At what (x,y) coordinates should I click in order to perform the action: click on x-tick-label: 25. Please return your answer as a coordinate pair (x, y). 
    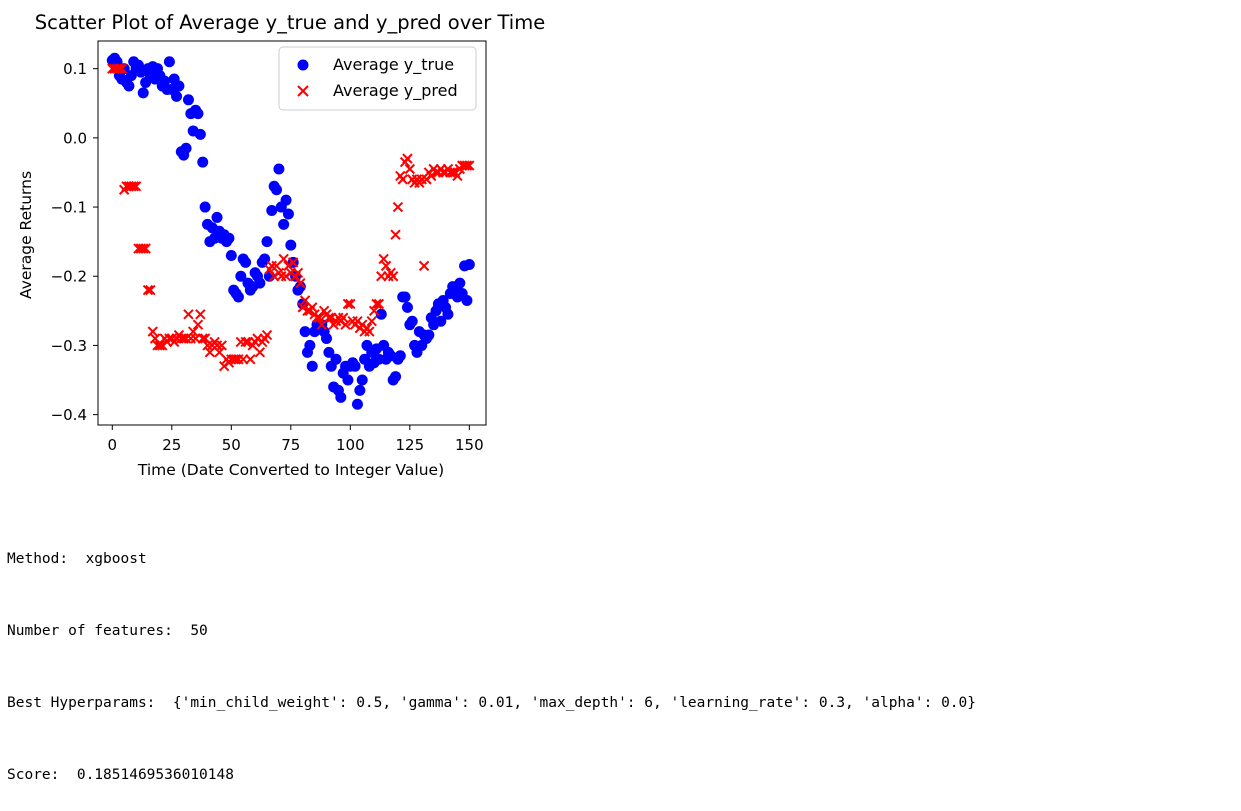
    Looking at the image, I should click on (171, 445).